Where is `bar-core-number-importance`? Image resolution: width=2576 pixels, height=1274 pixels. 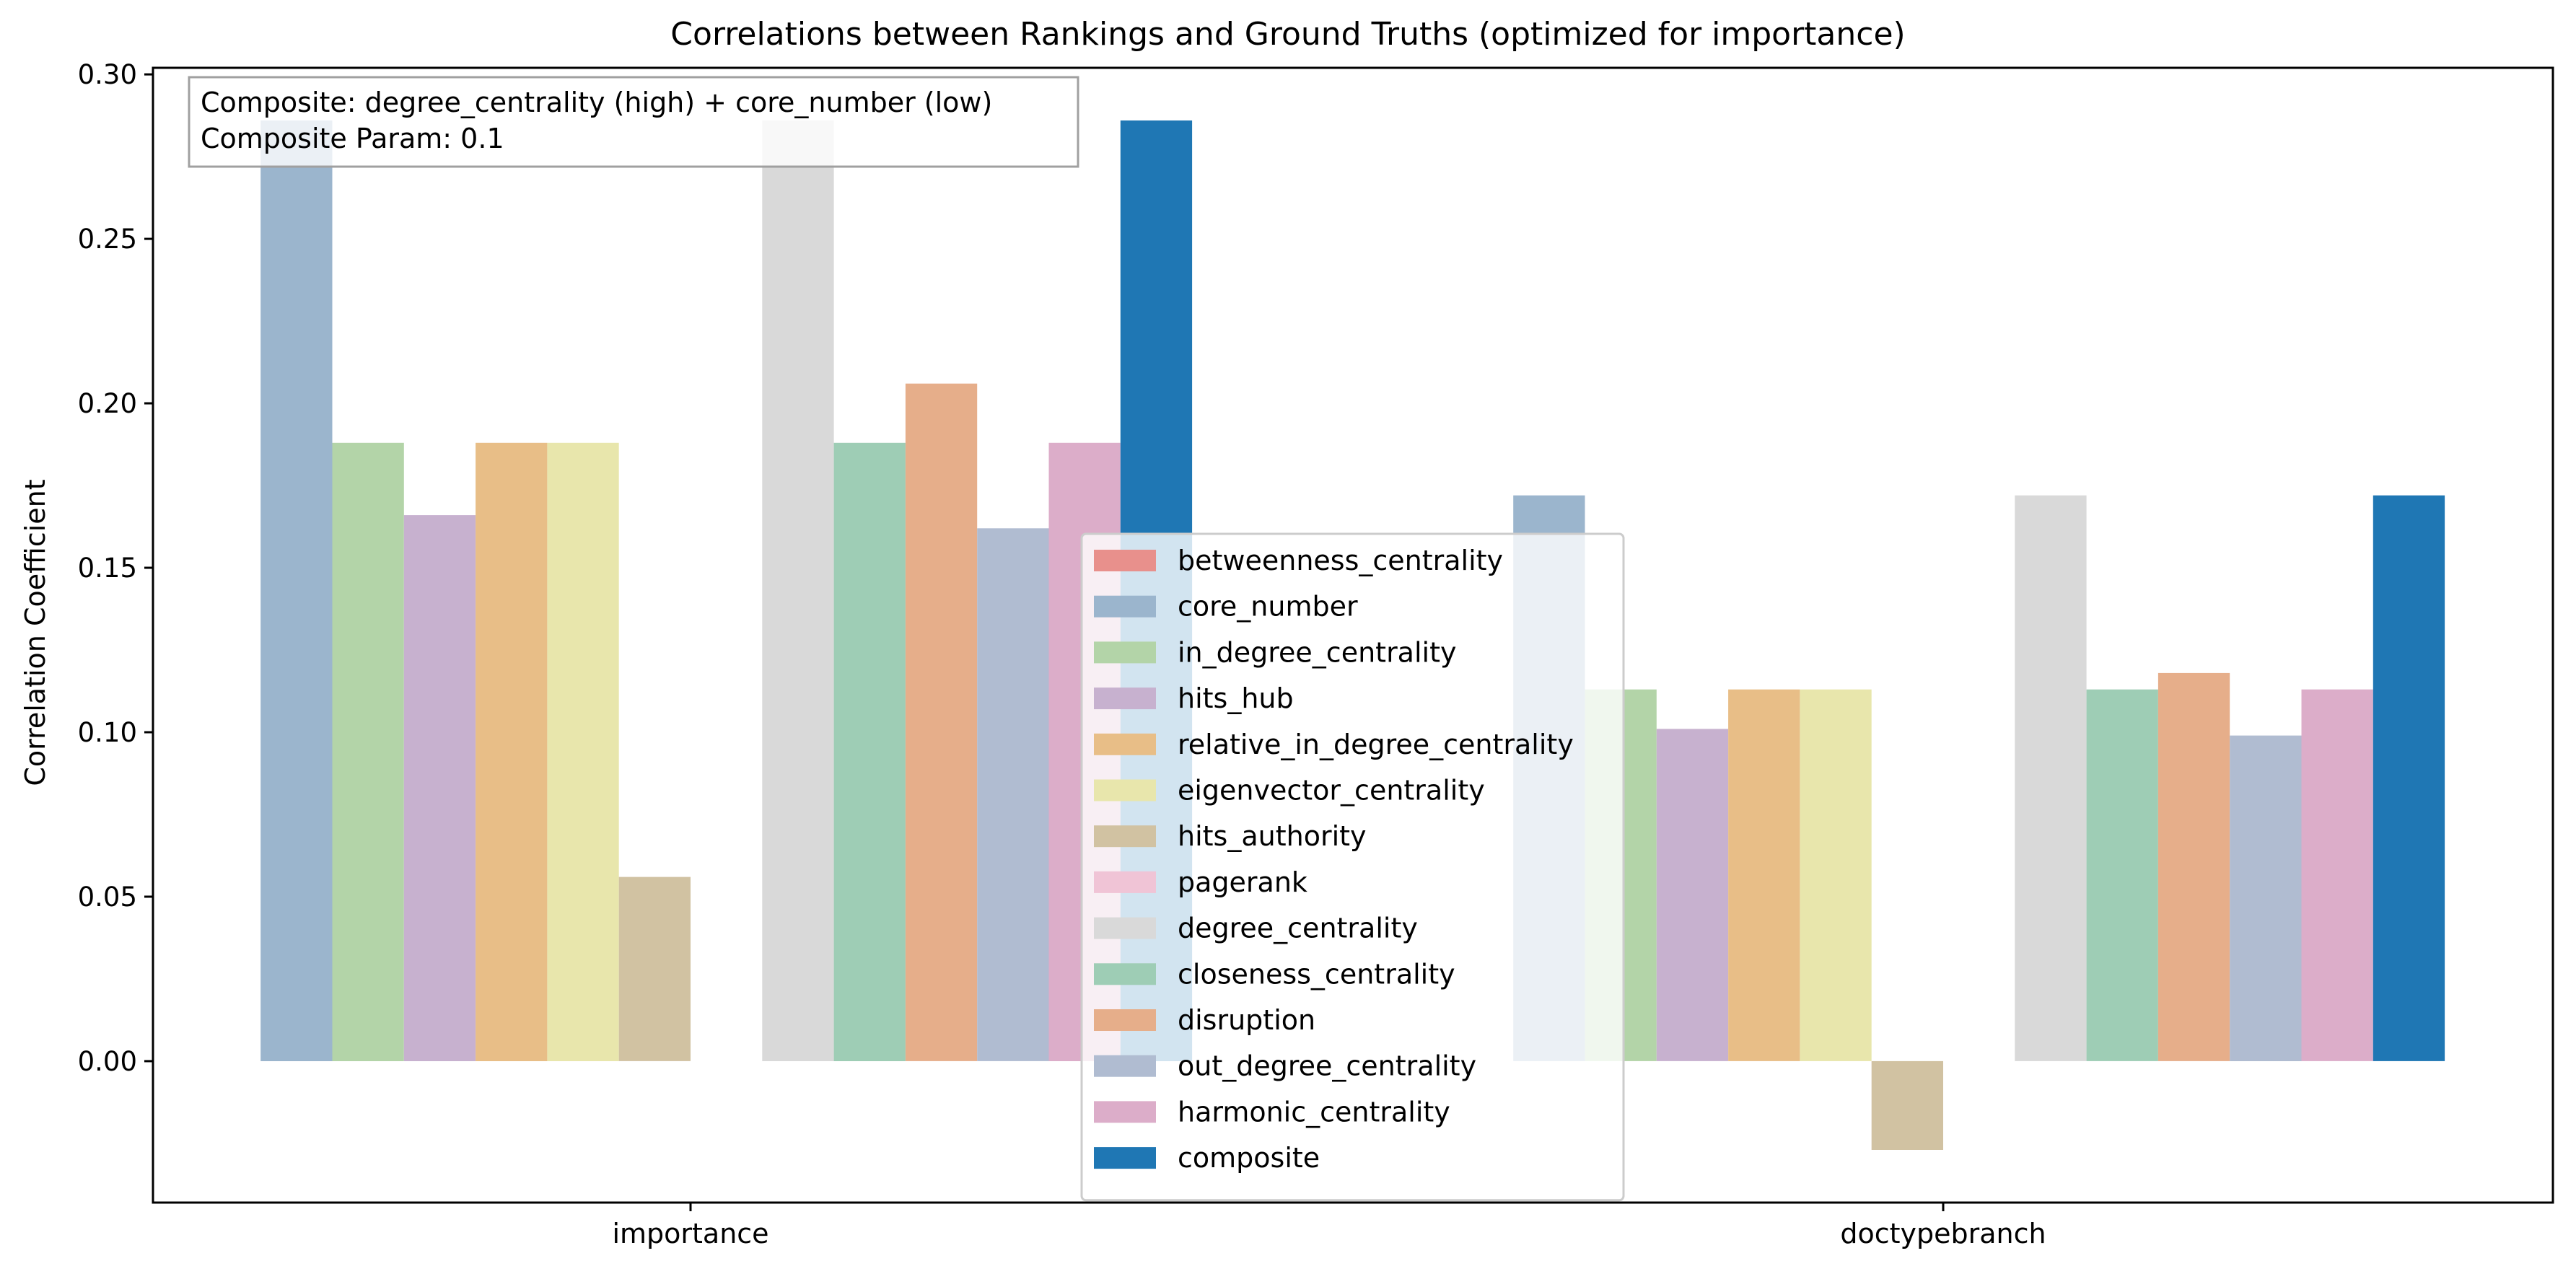
bar-core-number-importance is located at coordinates (296, 590).